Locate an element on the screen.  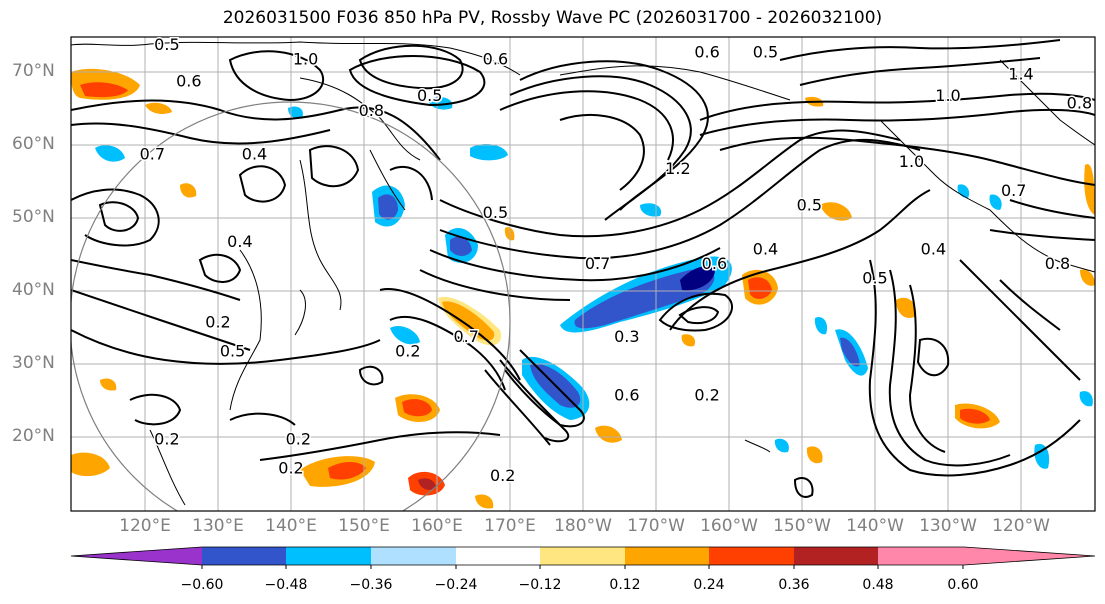
colorbar-tick: 0.60 is located at coordinates (963, 585).